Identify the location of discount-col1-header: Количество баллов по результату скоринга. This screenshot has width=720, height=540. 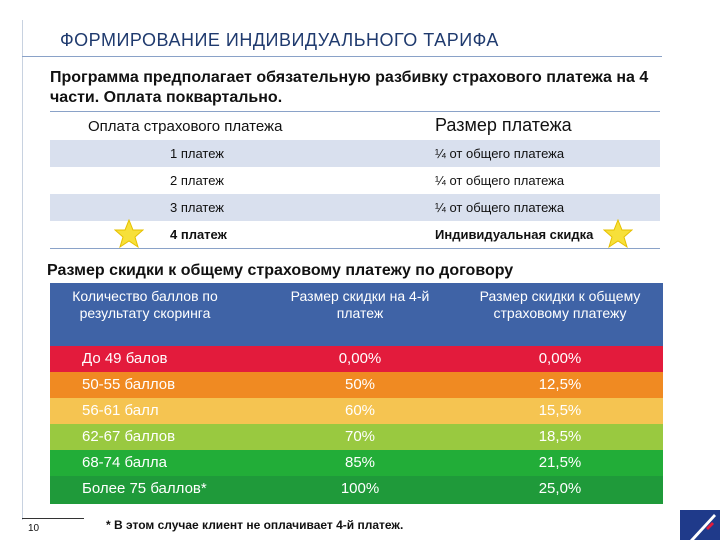
(145, 304).